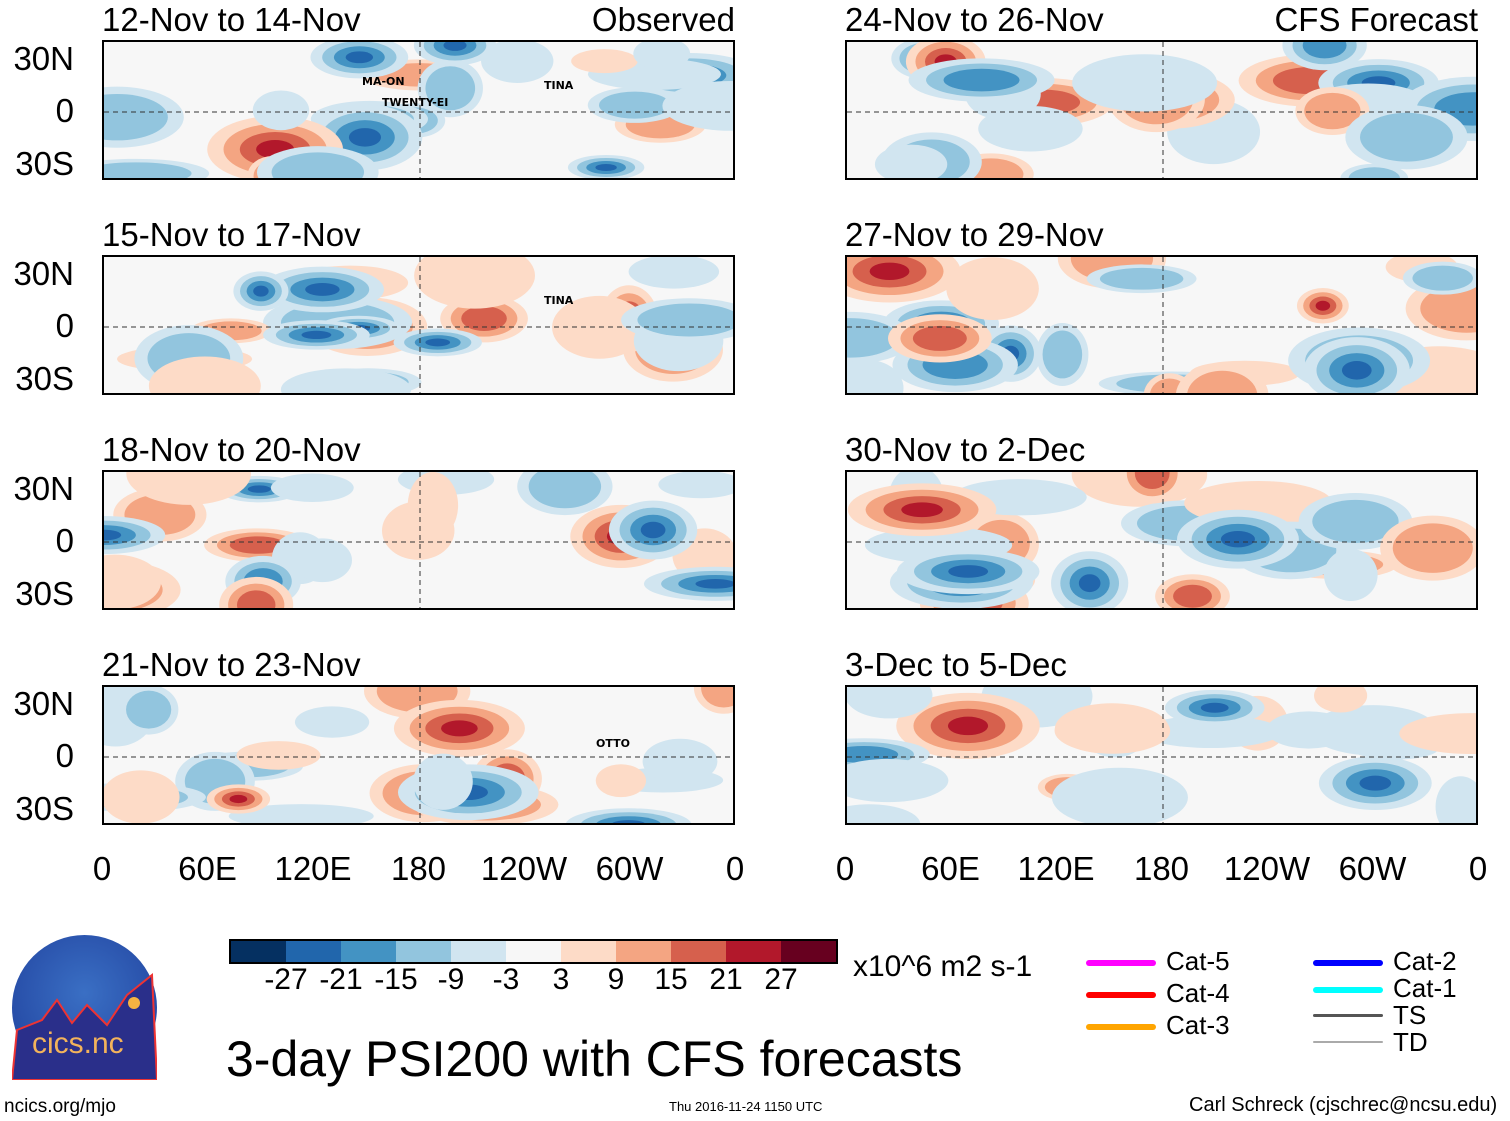 This screenshot has height=1121, width=1510. I want to click on legend-label: TD, so click(1410, 1042).